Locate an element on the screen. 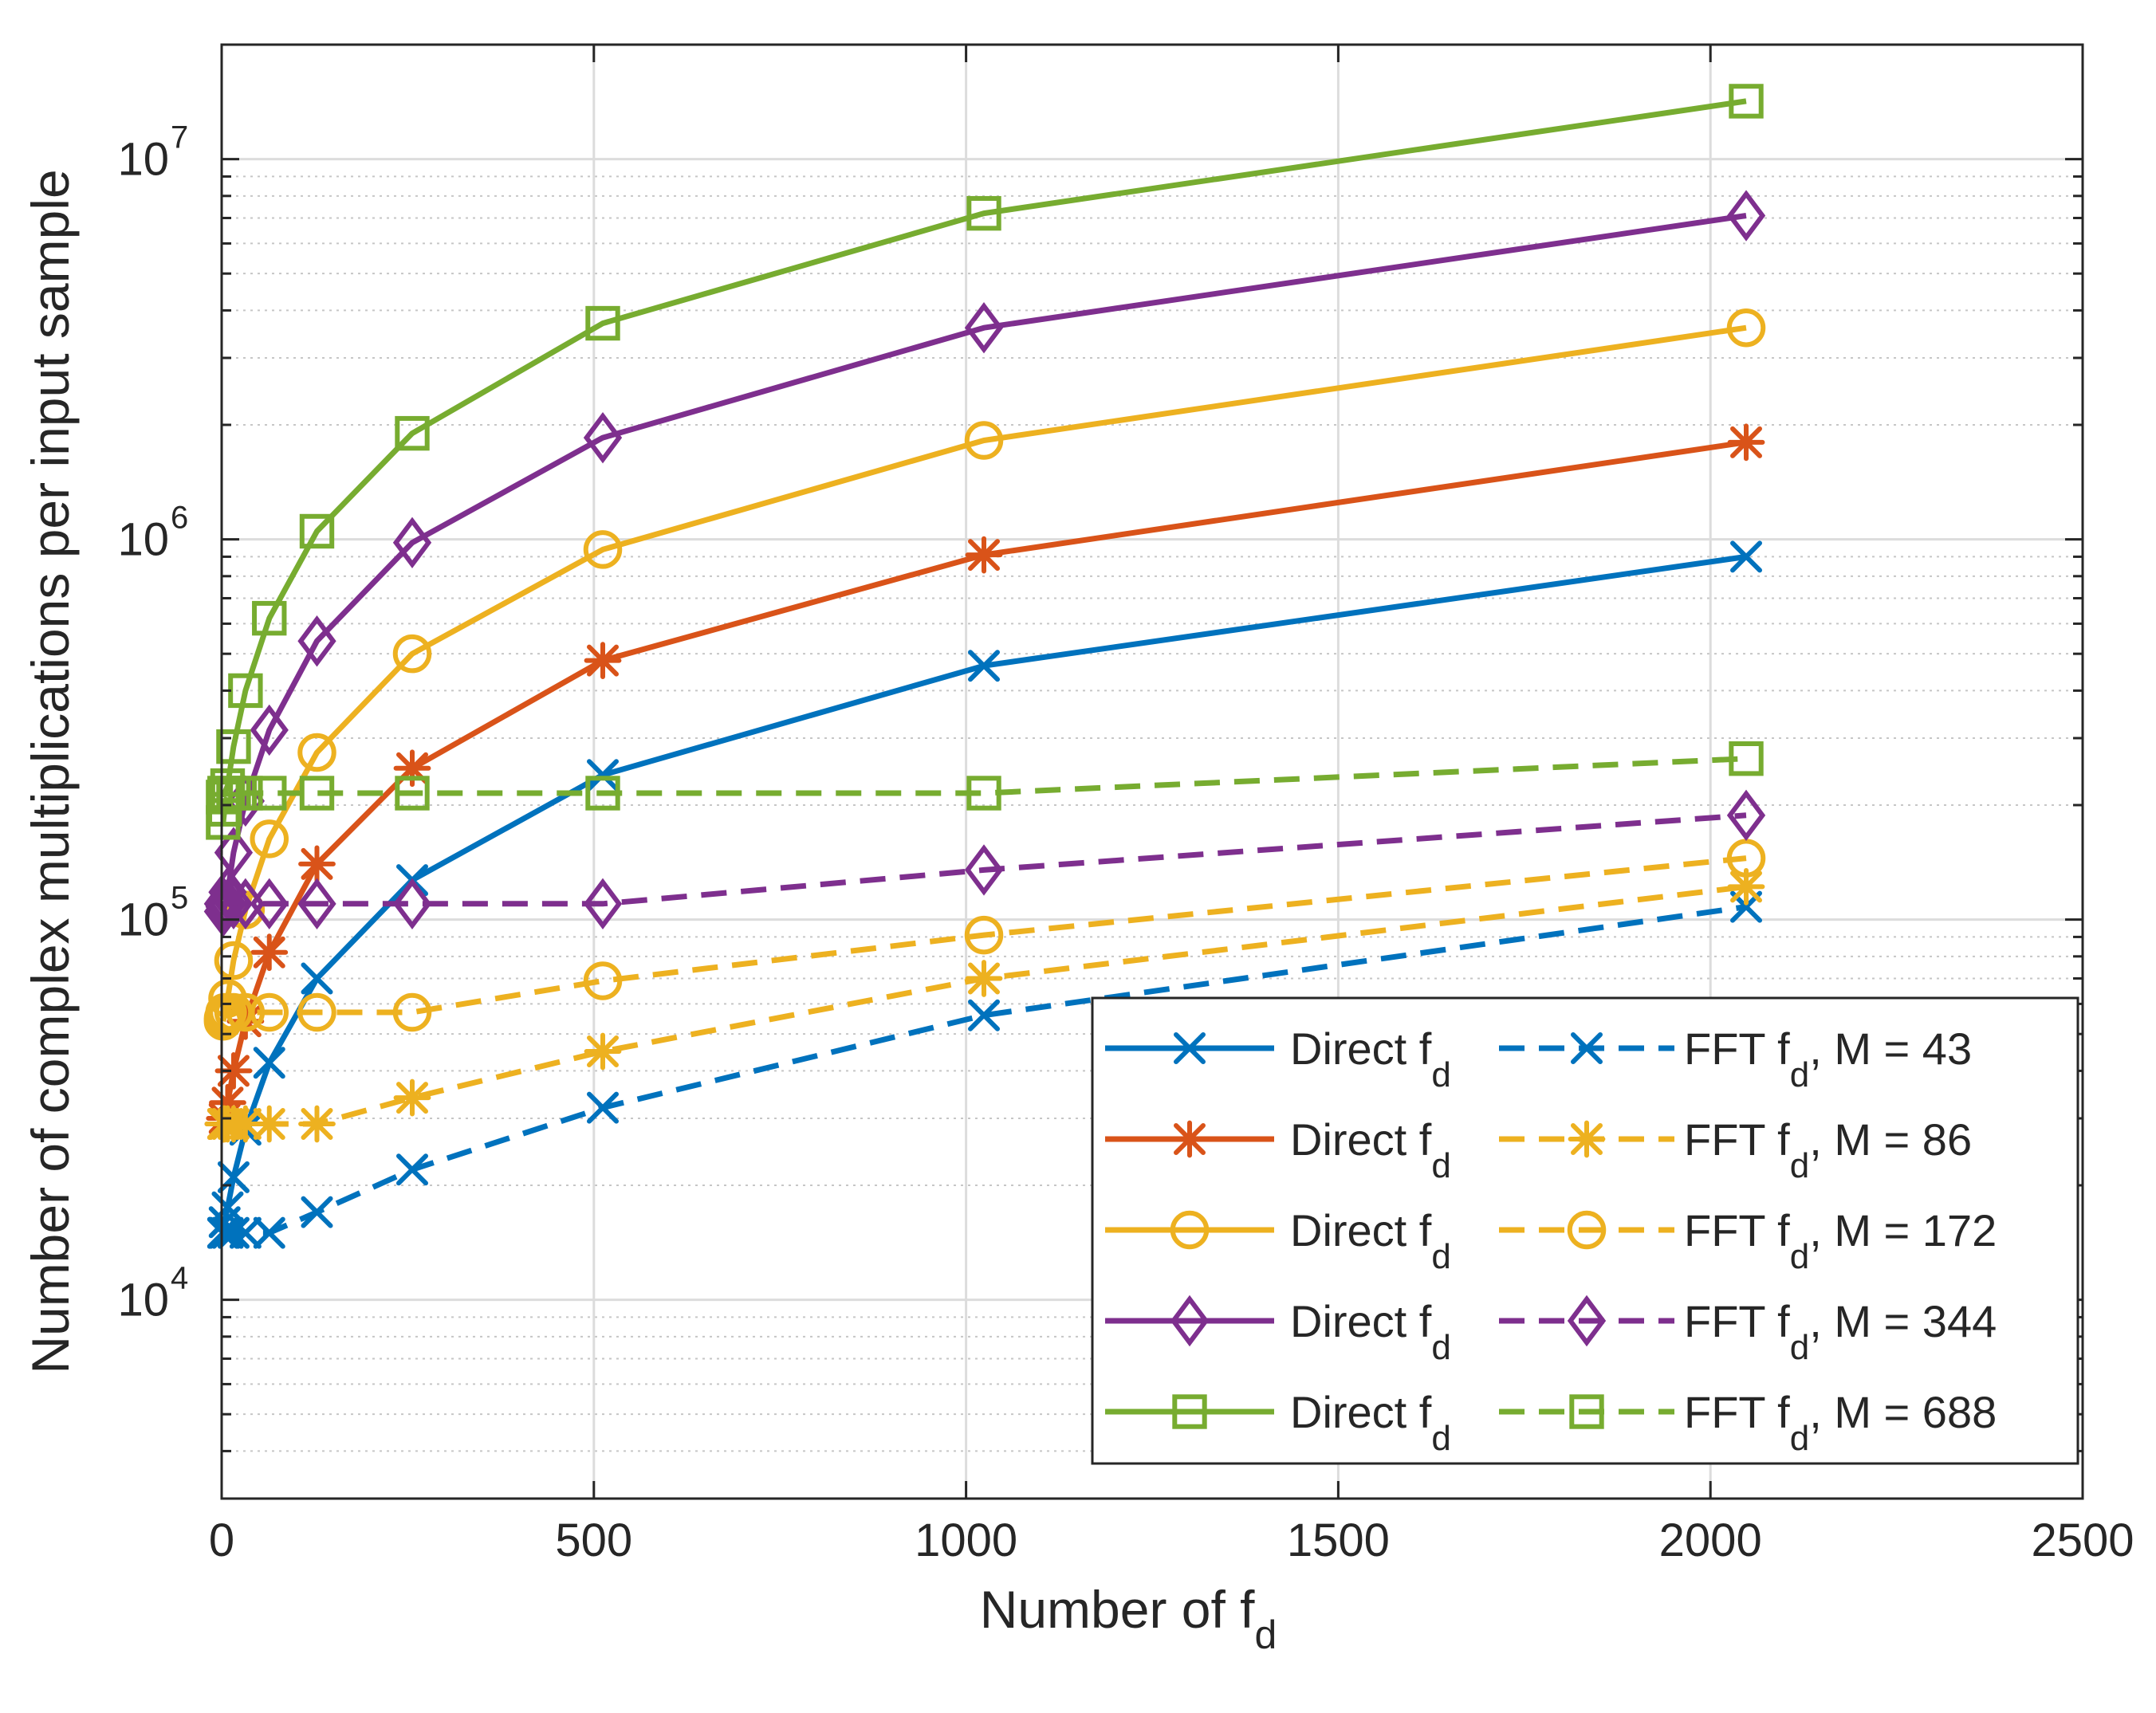  legend-label-tail: , M = 86 is located at coordinates (1890, 1139).